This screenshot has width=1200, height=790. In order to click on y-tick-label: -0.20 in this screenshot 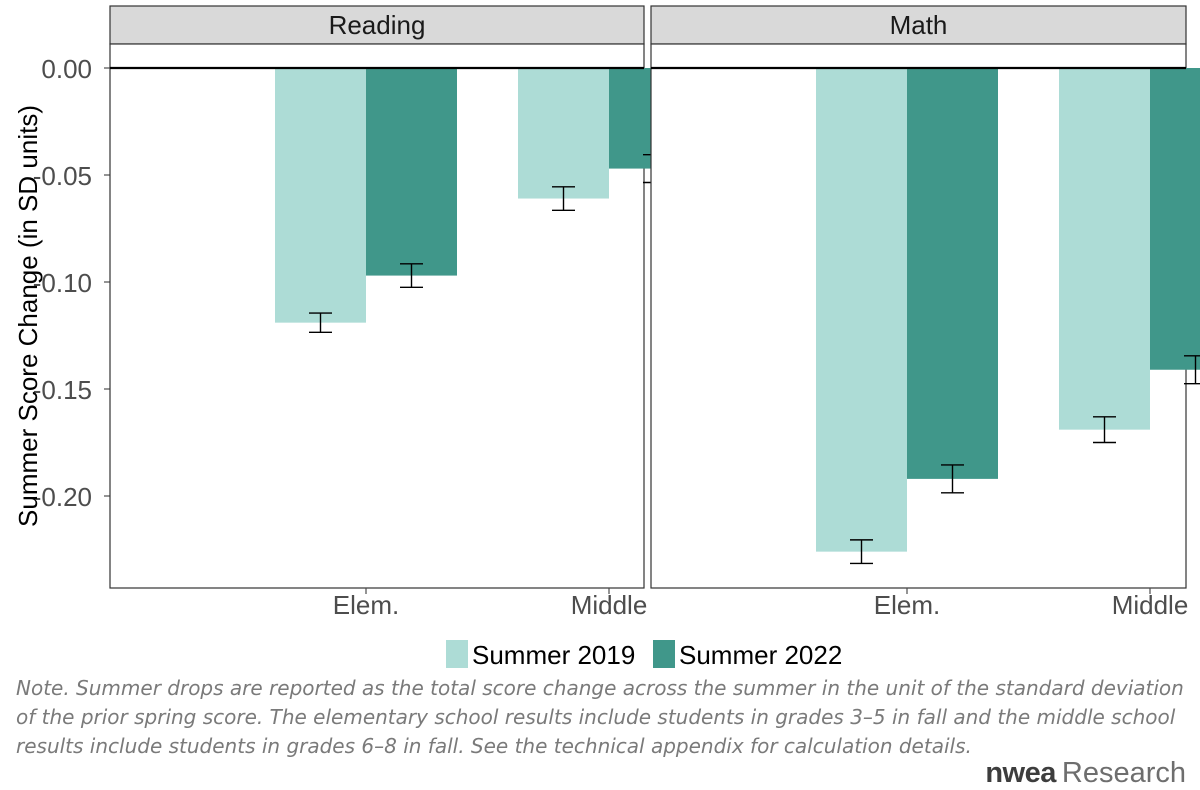, I will do `click(62, 497)`.